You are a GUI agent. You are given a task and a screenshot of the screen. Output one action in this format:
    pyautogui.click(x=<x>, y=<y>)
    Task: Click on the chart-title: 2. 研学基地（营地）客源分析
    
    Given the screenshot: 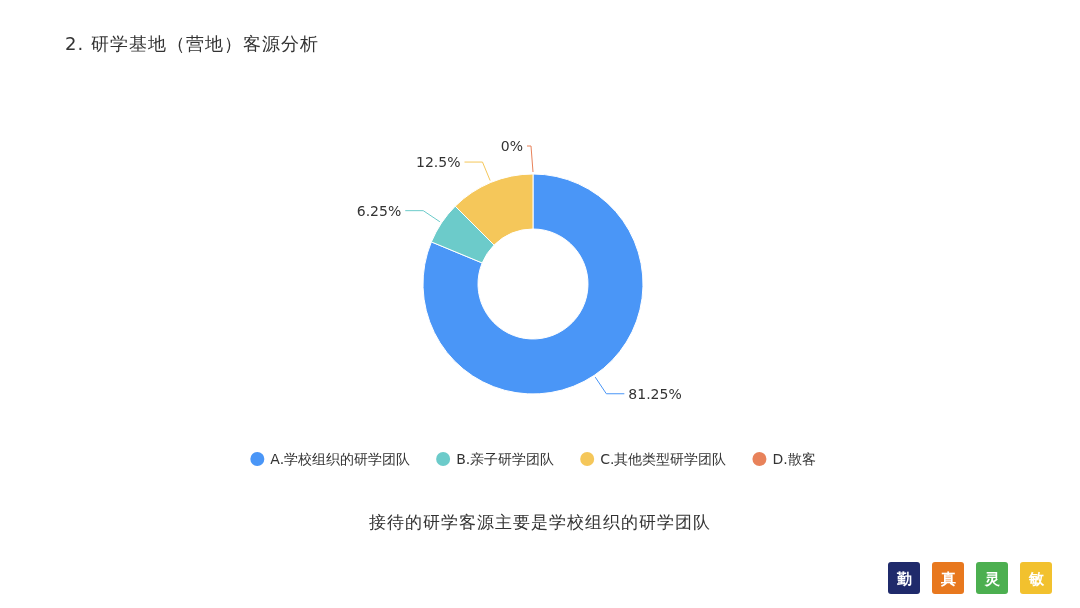 What is the action you would take?
    pyautogui.click(x=192, y=43)
    